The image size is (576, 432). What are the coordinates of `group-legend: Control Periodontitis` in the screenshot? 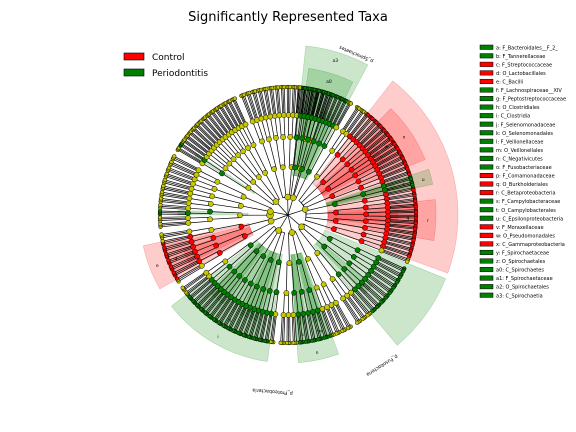 It's located at (165, 65).